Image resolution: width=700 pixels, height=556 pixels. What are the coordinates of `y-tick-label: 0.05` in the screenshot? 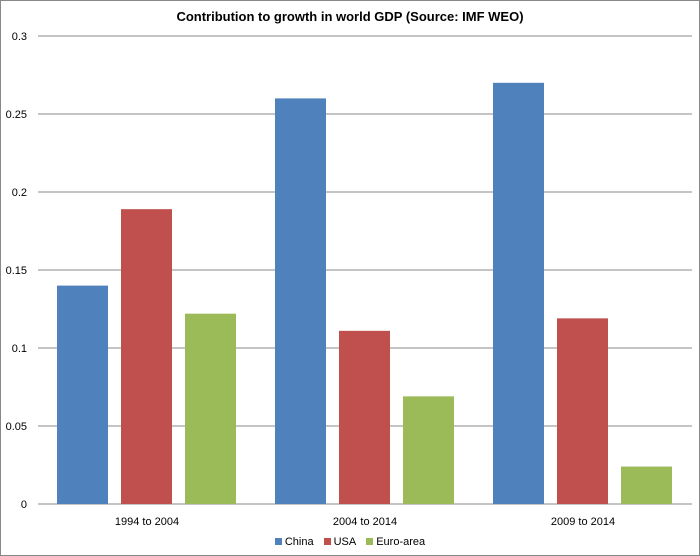 It's located at (16, 427).